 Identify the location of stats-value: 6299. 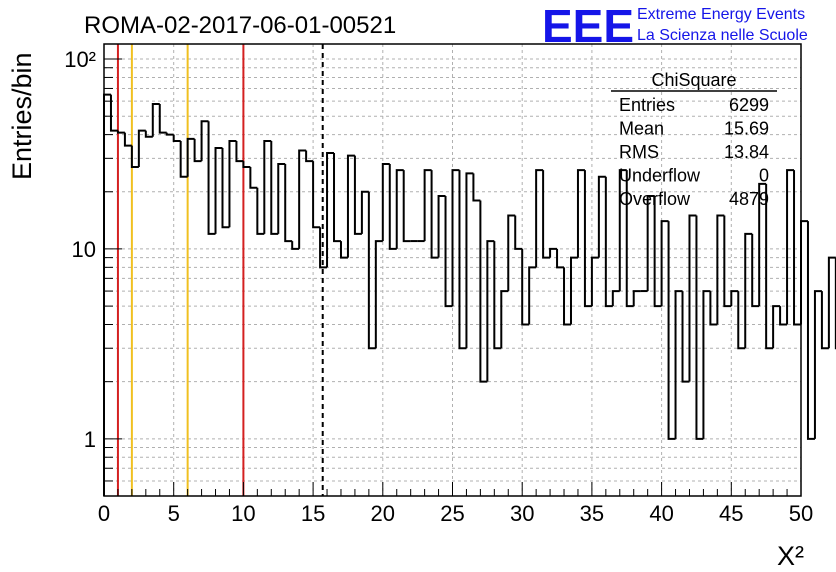
(749, 105).